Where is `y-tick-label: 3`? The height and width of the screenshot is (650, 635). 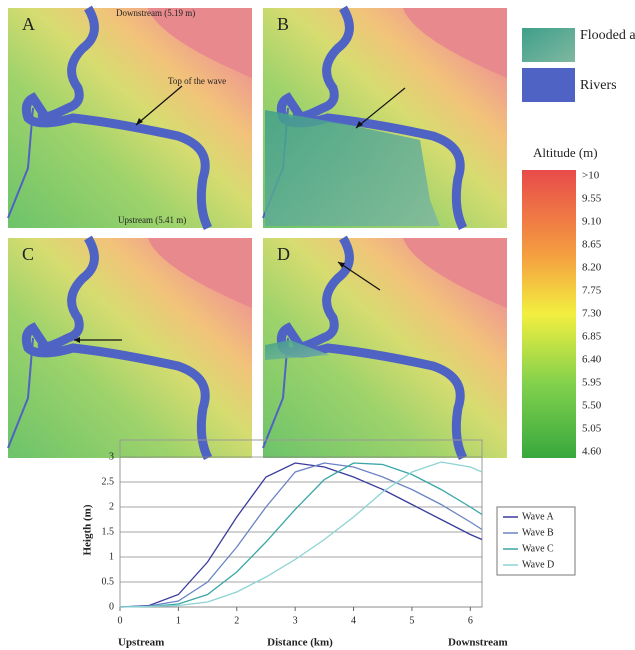 y-tick-label: 3 is located at coordinates (111, 456).